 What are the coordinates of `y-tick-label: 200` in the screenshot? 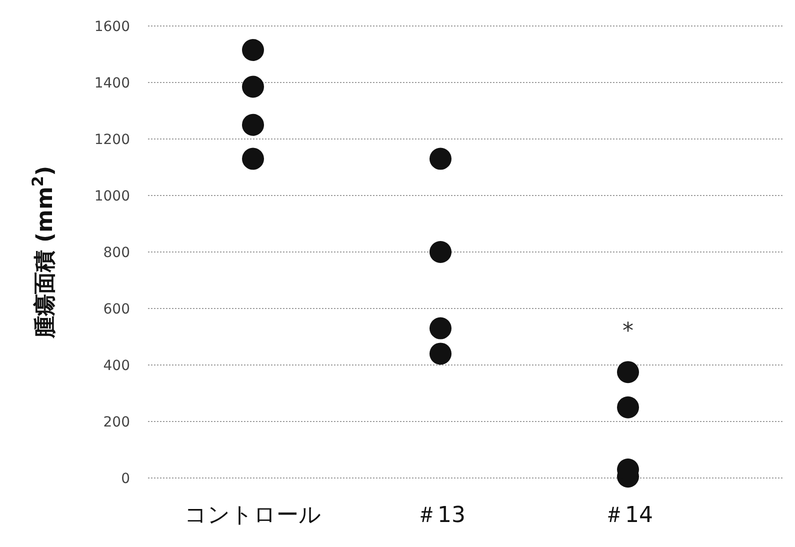 It's located at (116, 422).